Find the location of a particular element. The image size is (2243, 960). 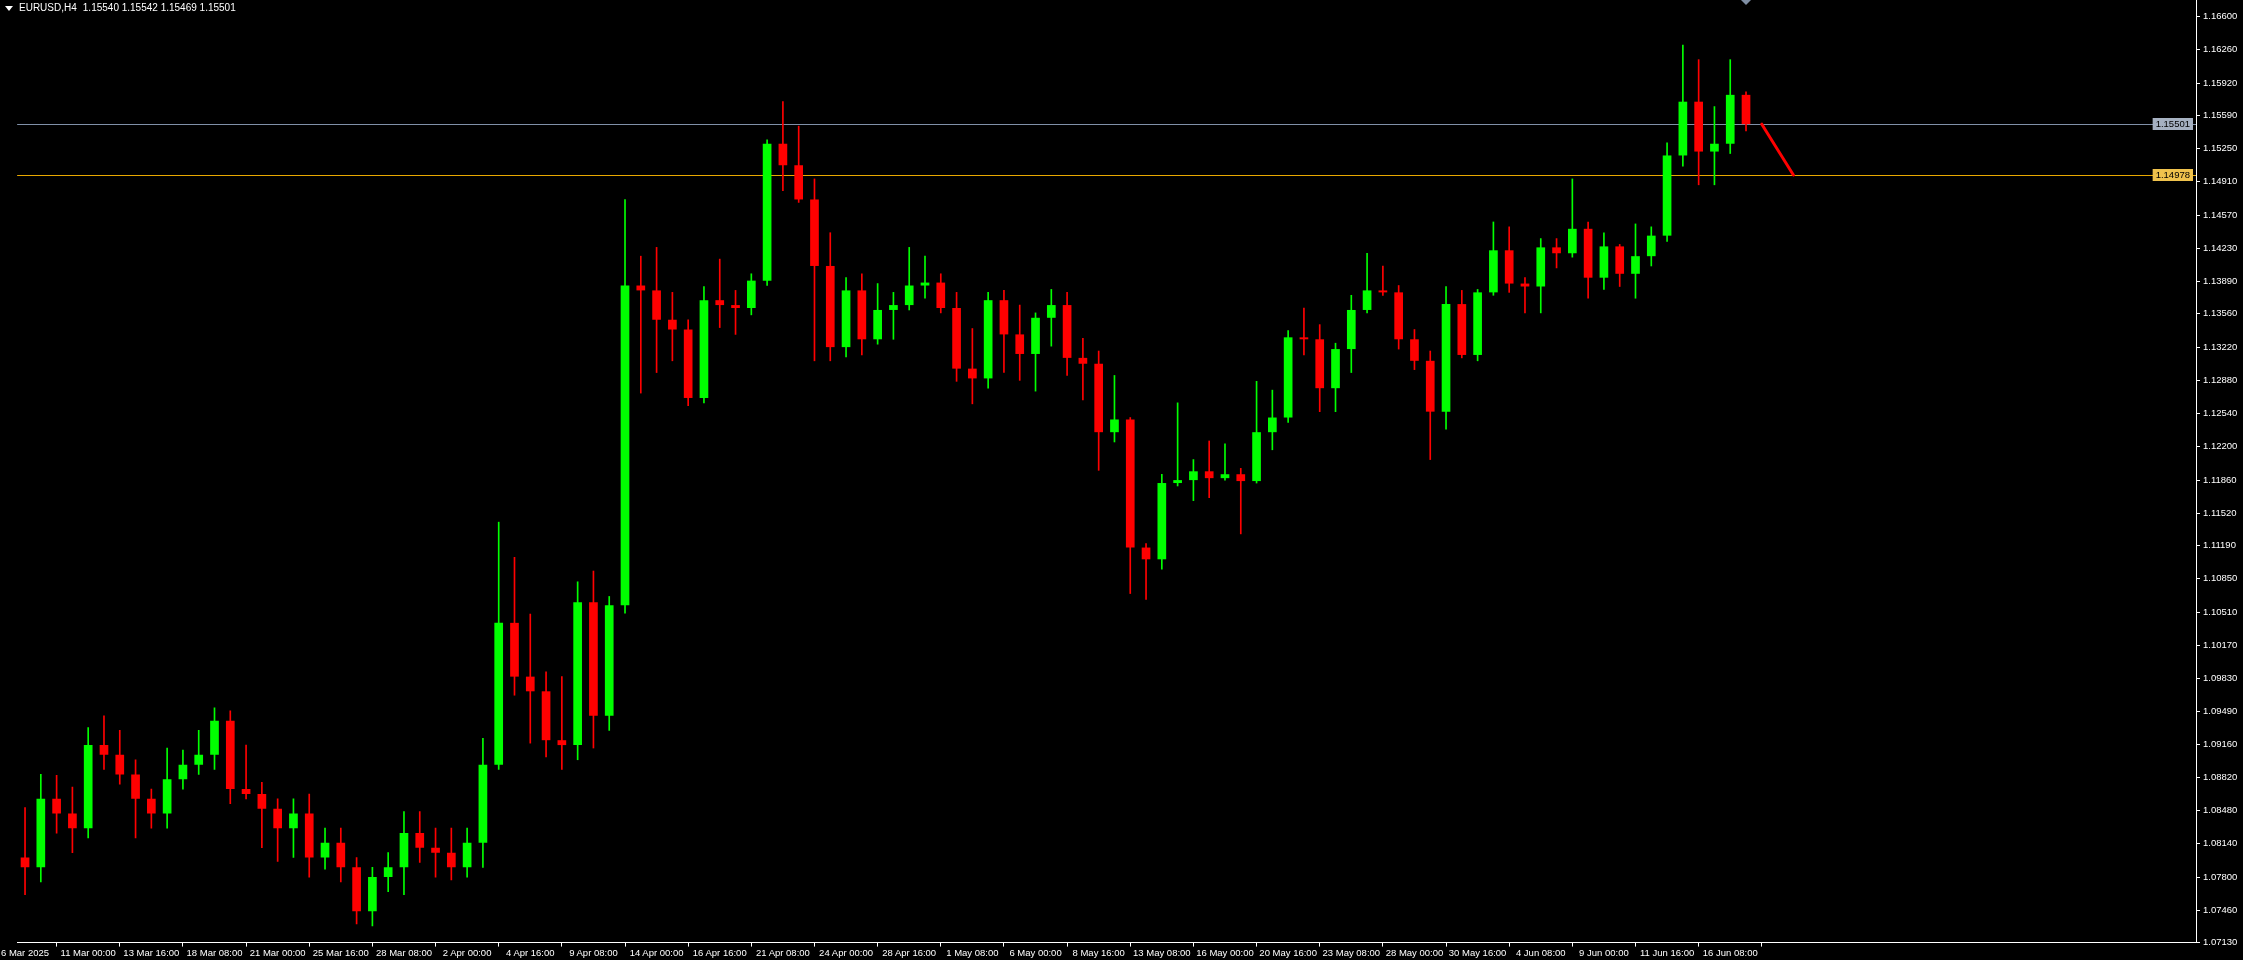

y-tick-label: 1.11860 is located at coordinates (2220, 479).